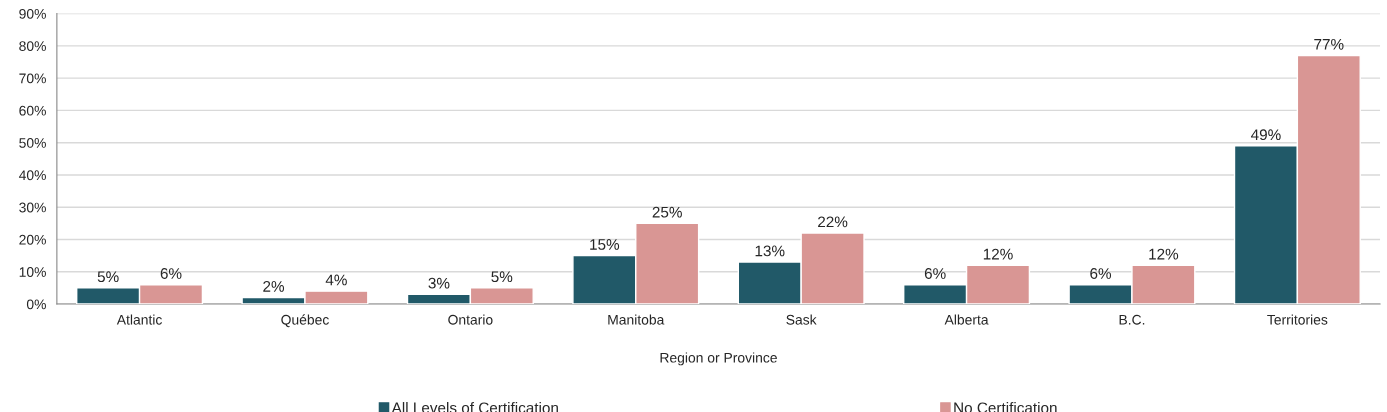  Describe the element at coordinates (139, 319) in the screenshot. I see `x-tick-label: Atlantic` at that location.